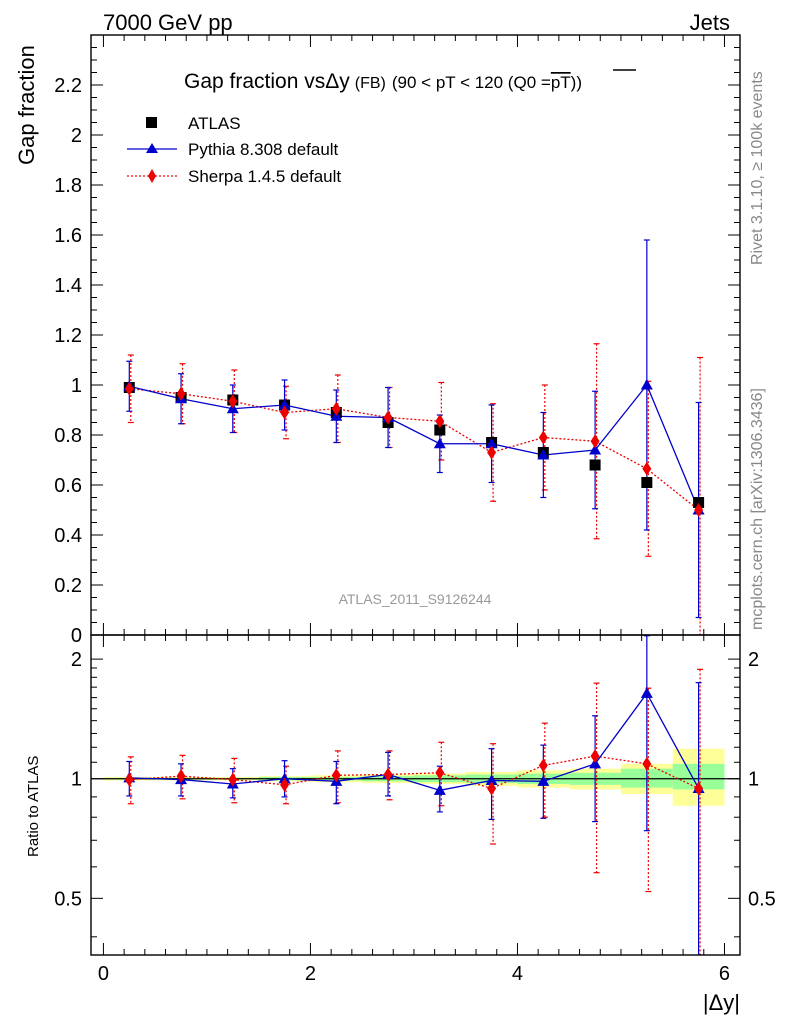 This screenshot has height=1024, width=786. I want to click on legend-sherpa-marker, so click(152, 176).